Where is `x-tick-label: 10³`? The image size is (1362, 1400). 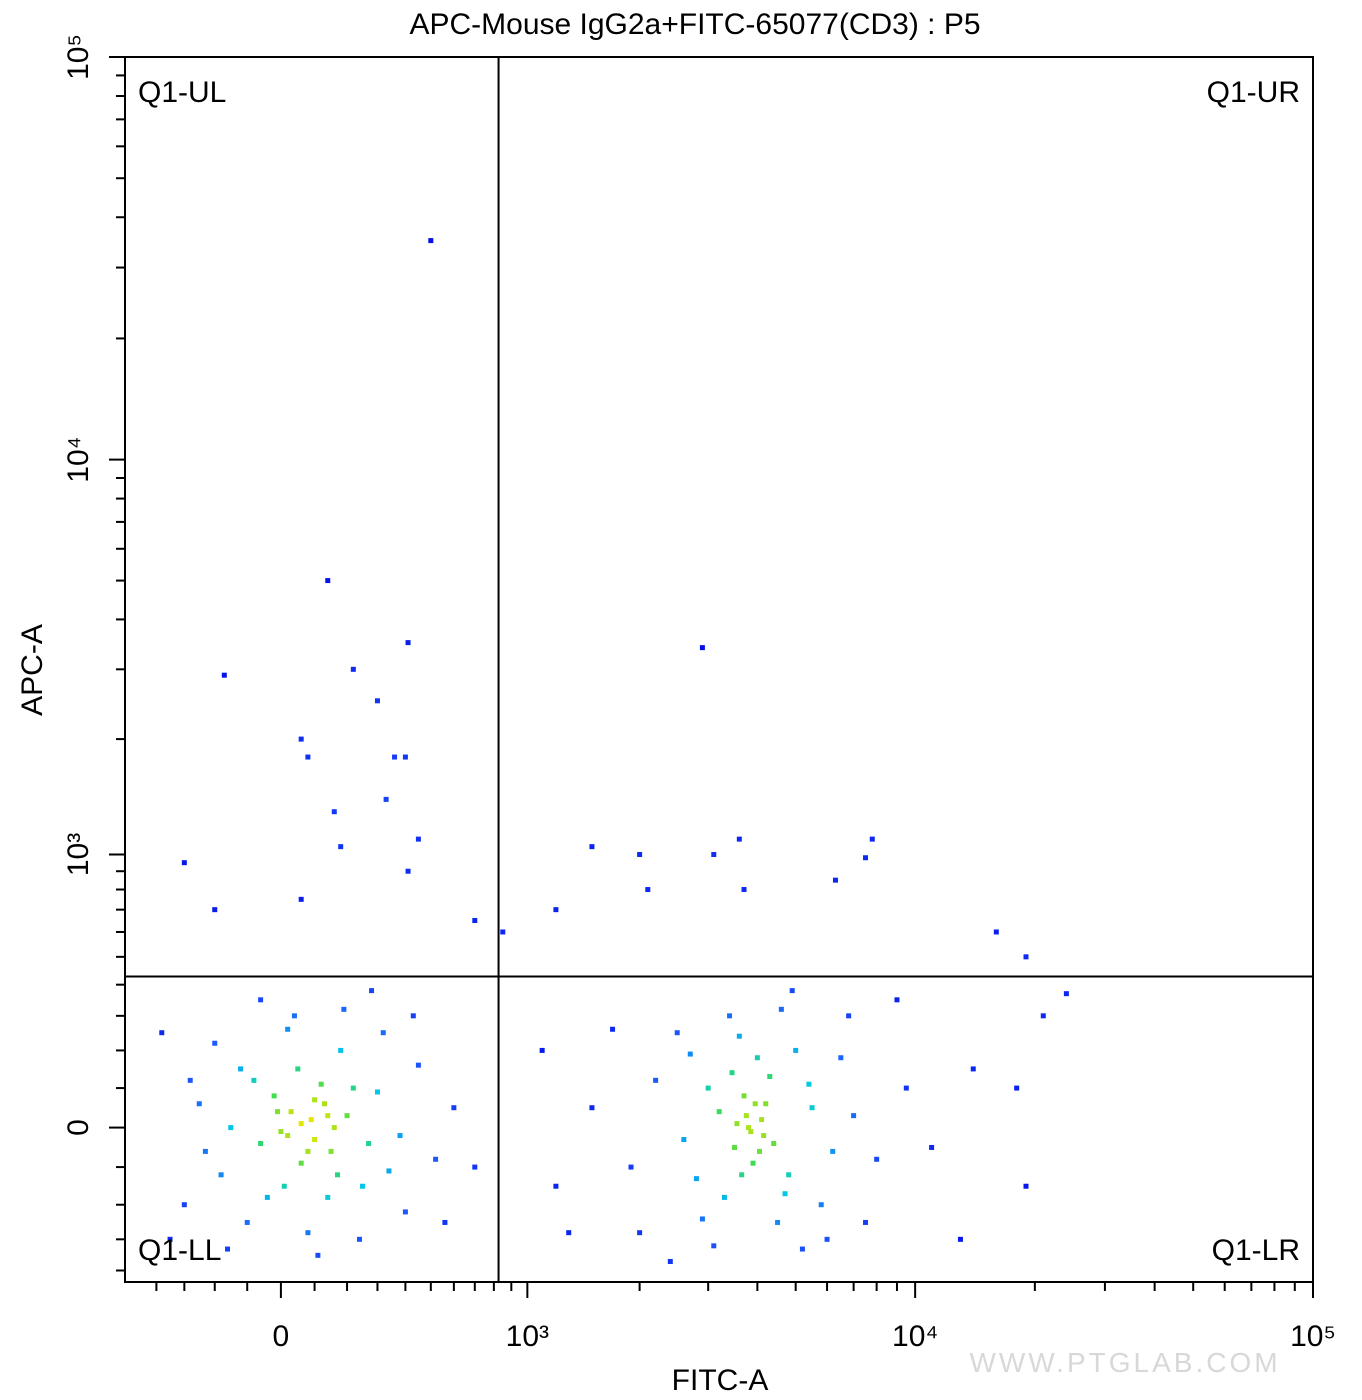
x-tick-label: 10³ is located at coordinates (527, 1336).